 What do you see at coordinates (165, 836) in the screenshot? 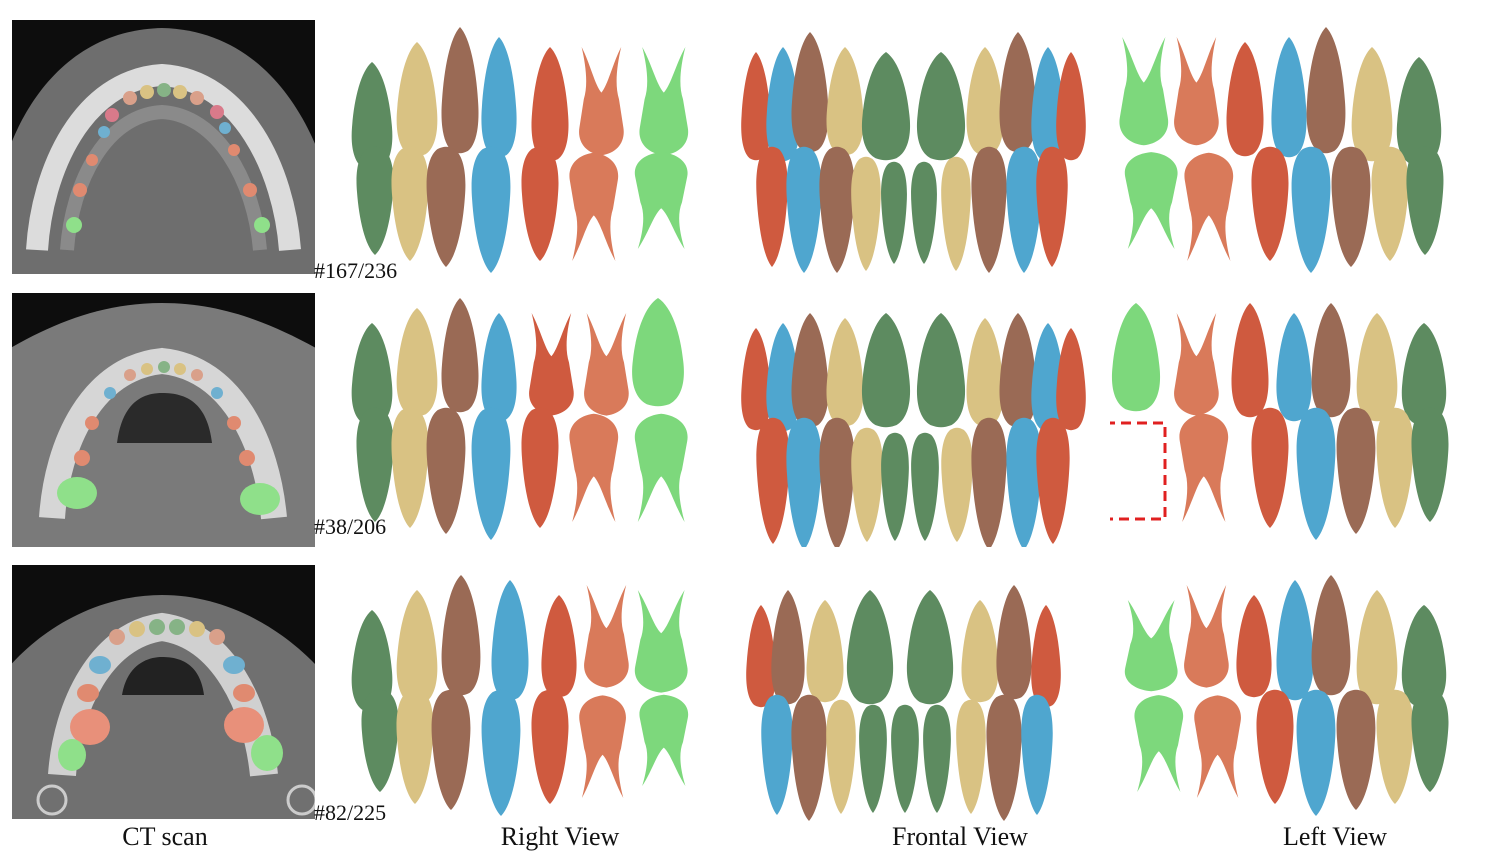
I see `column-label-ct-scan: CT scan` at bounding box center [165, 836].